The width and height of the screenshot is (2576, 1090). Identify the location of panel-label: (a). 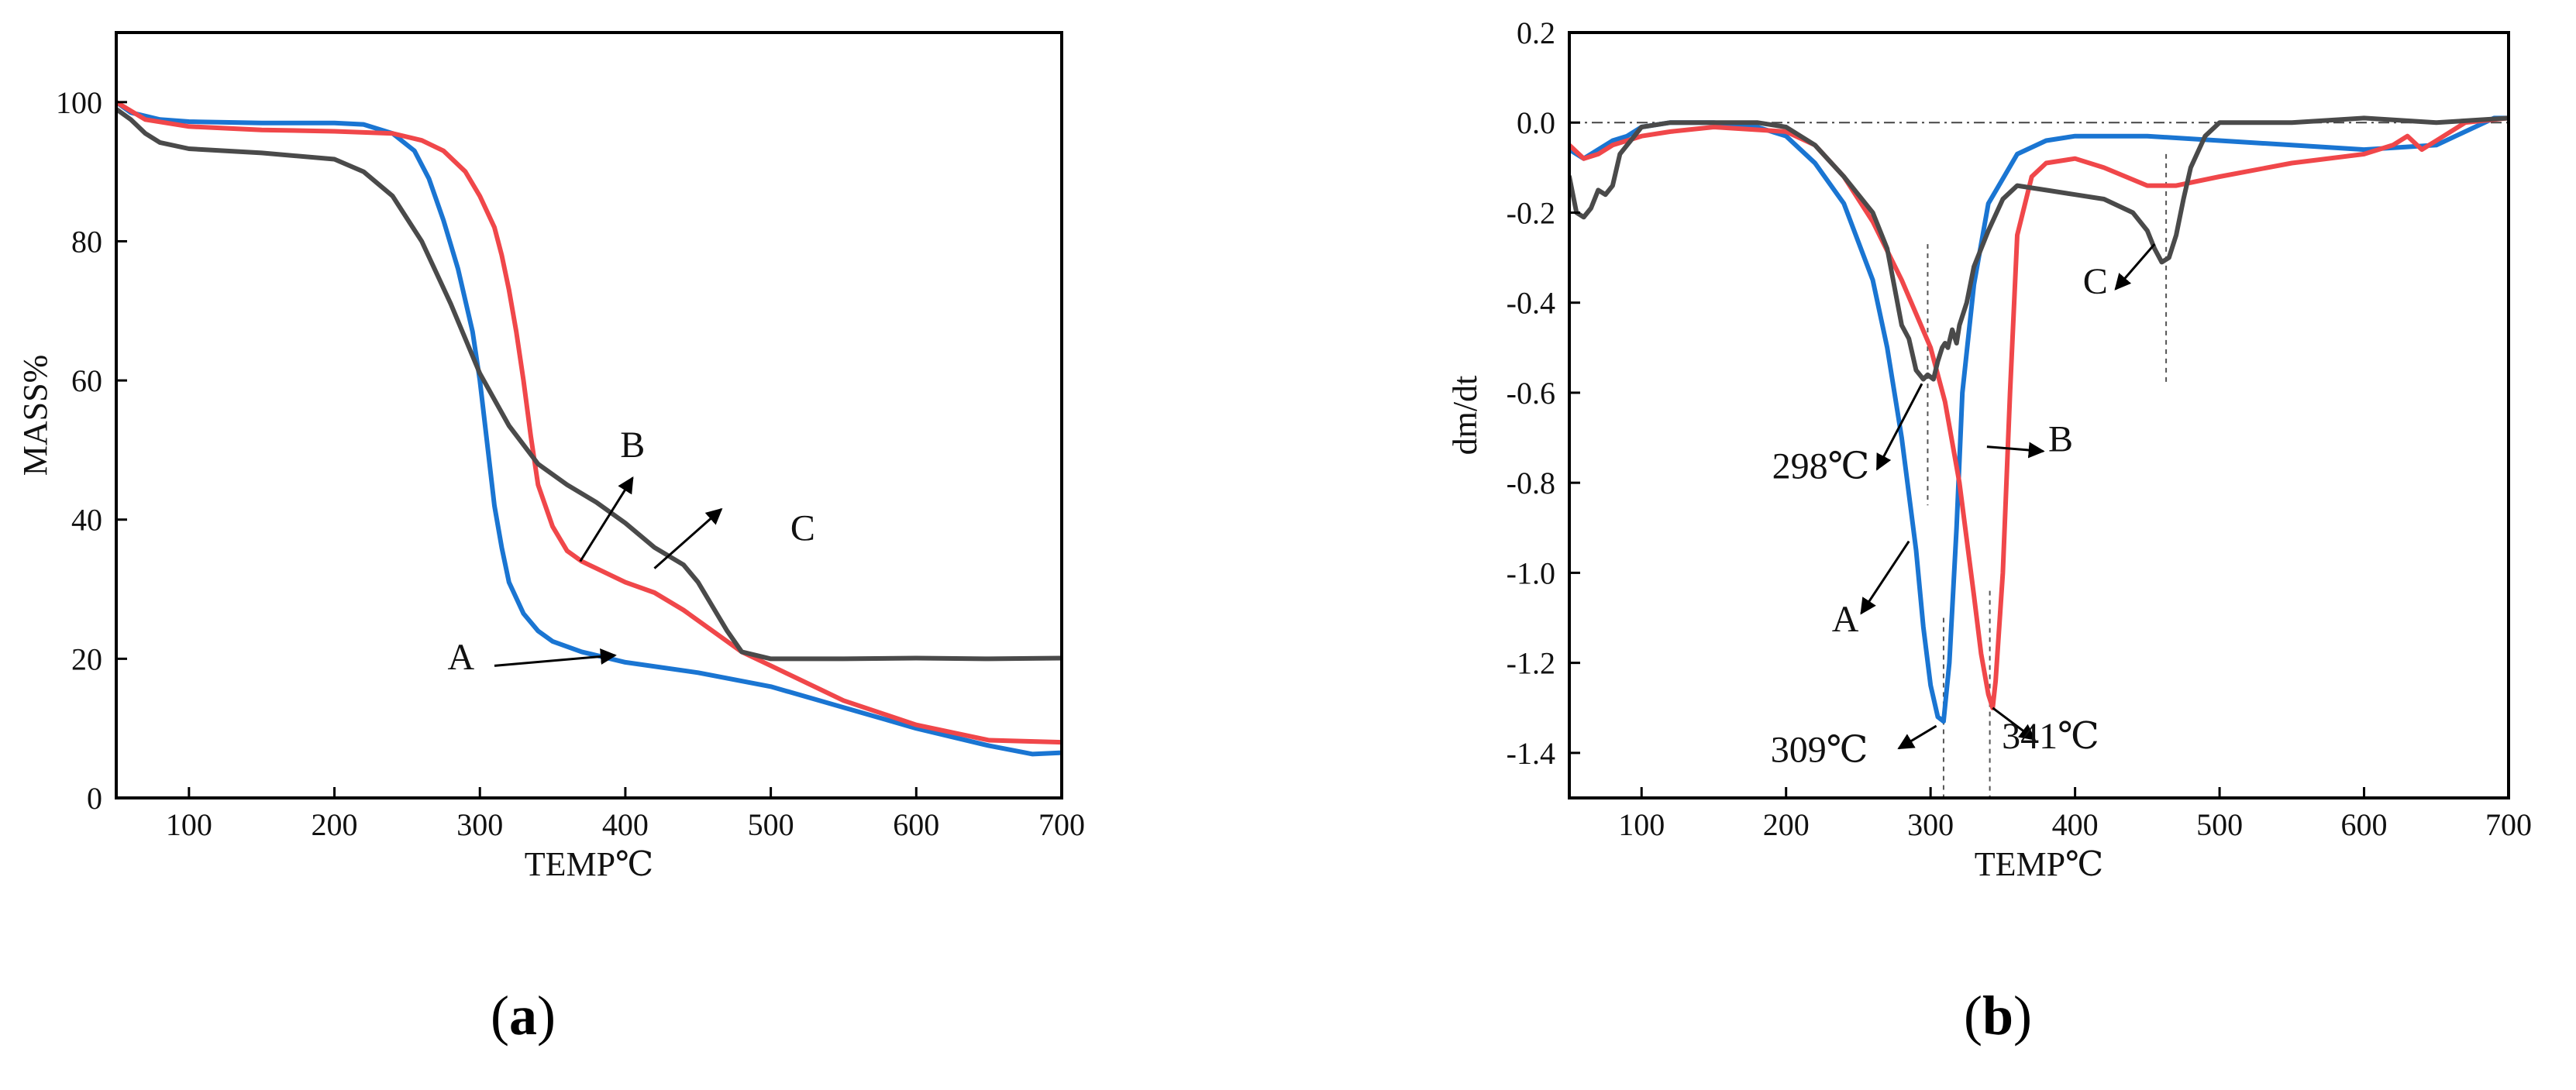
(523, 1016).